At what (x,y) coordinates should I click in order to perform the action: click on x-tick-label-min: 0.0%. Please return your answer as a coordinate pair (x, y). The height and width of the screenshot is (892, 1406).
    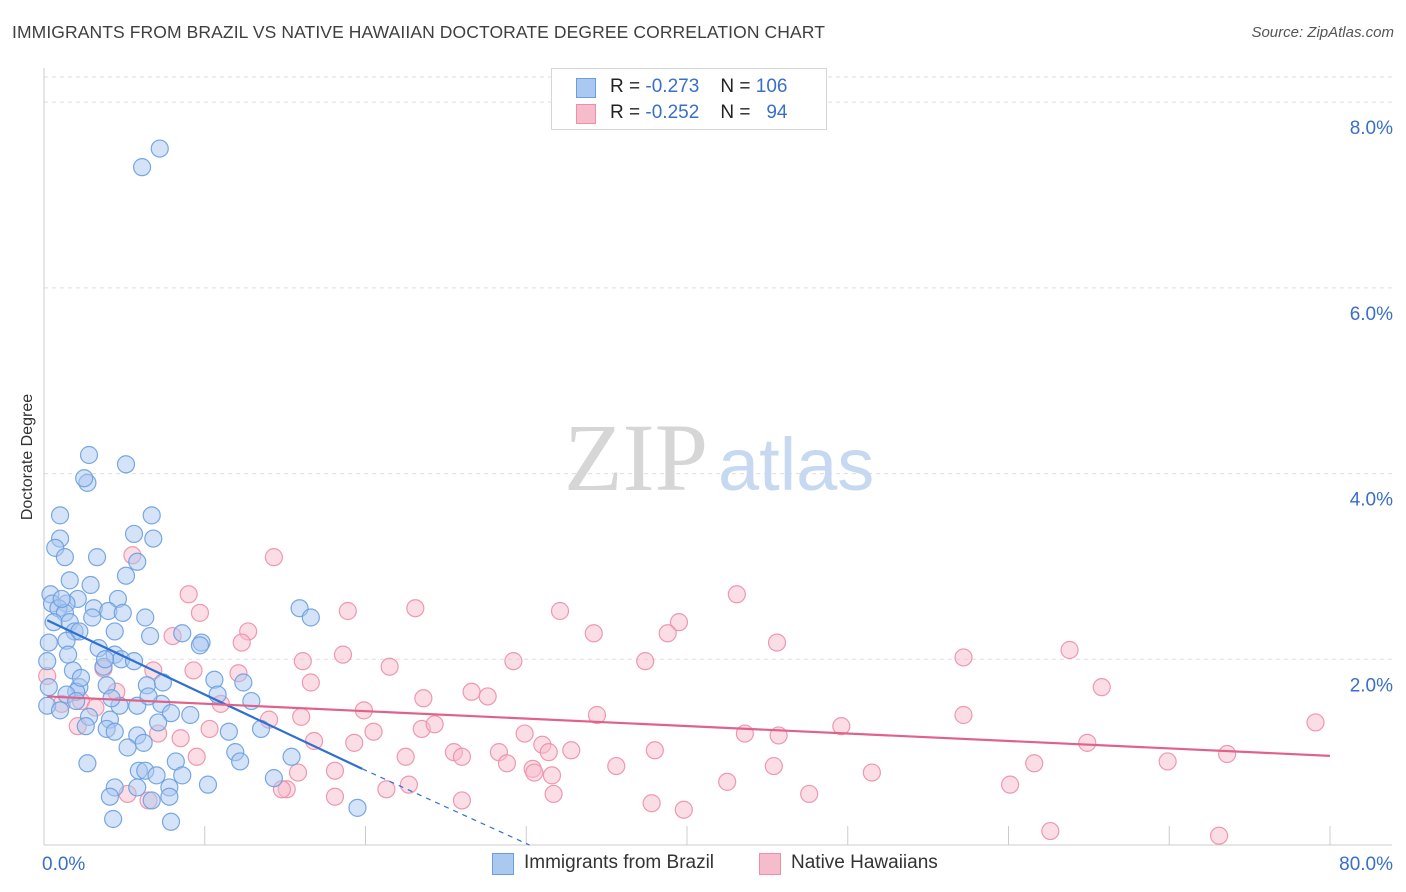
    Looking at the image, I should click on (63, 864).